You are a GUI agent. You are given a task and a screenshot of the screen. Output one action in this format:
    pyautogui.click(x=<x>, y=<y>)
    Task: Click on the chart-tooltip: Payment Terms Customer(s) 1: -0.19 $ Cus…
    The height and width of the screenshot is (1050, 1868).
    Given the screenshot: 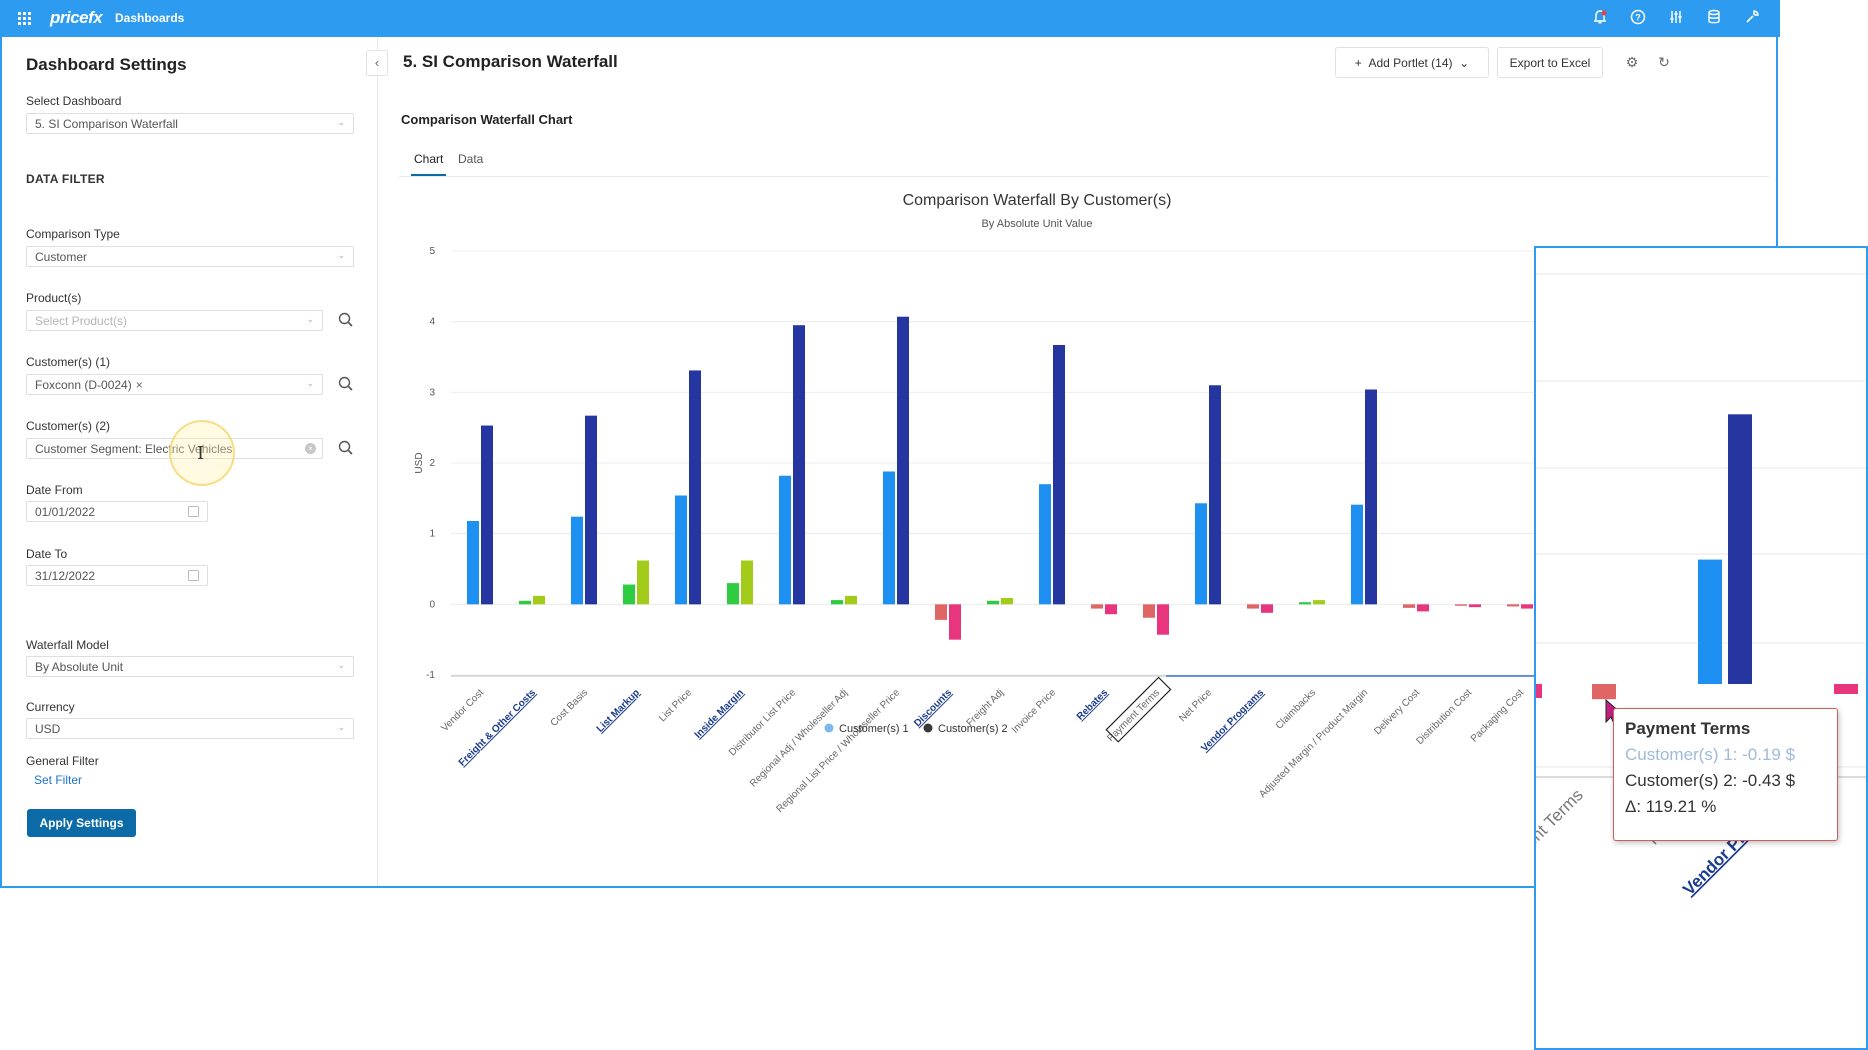 What is the action you would take?
    pyautogui.click(x=1725, y=774)
    